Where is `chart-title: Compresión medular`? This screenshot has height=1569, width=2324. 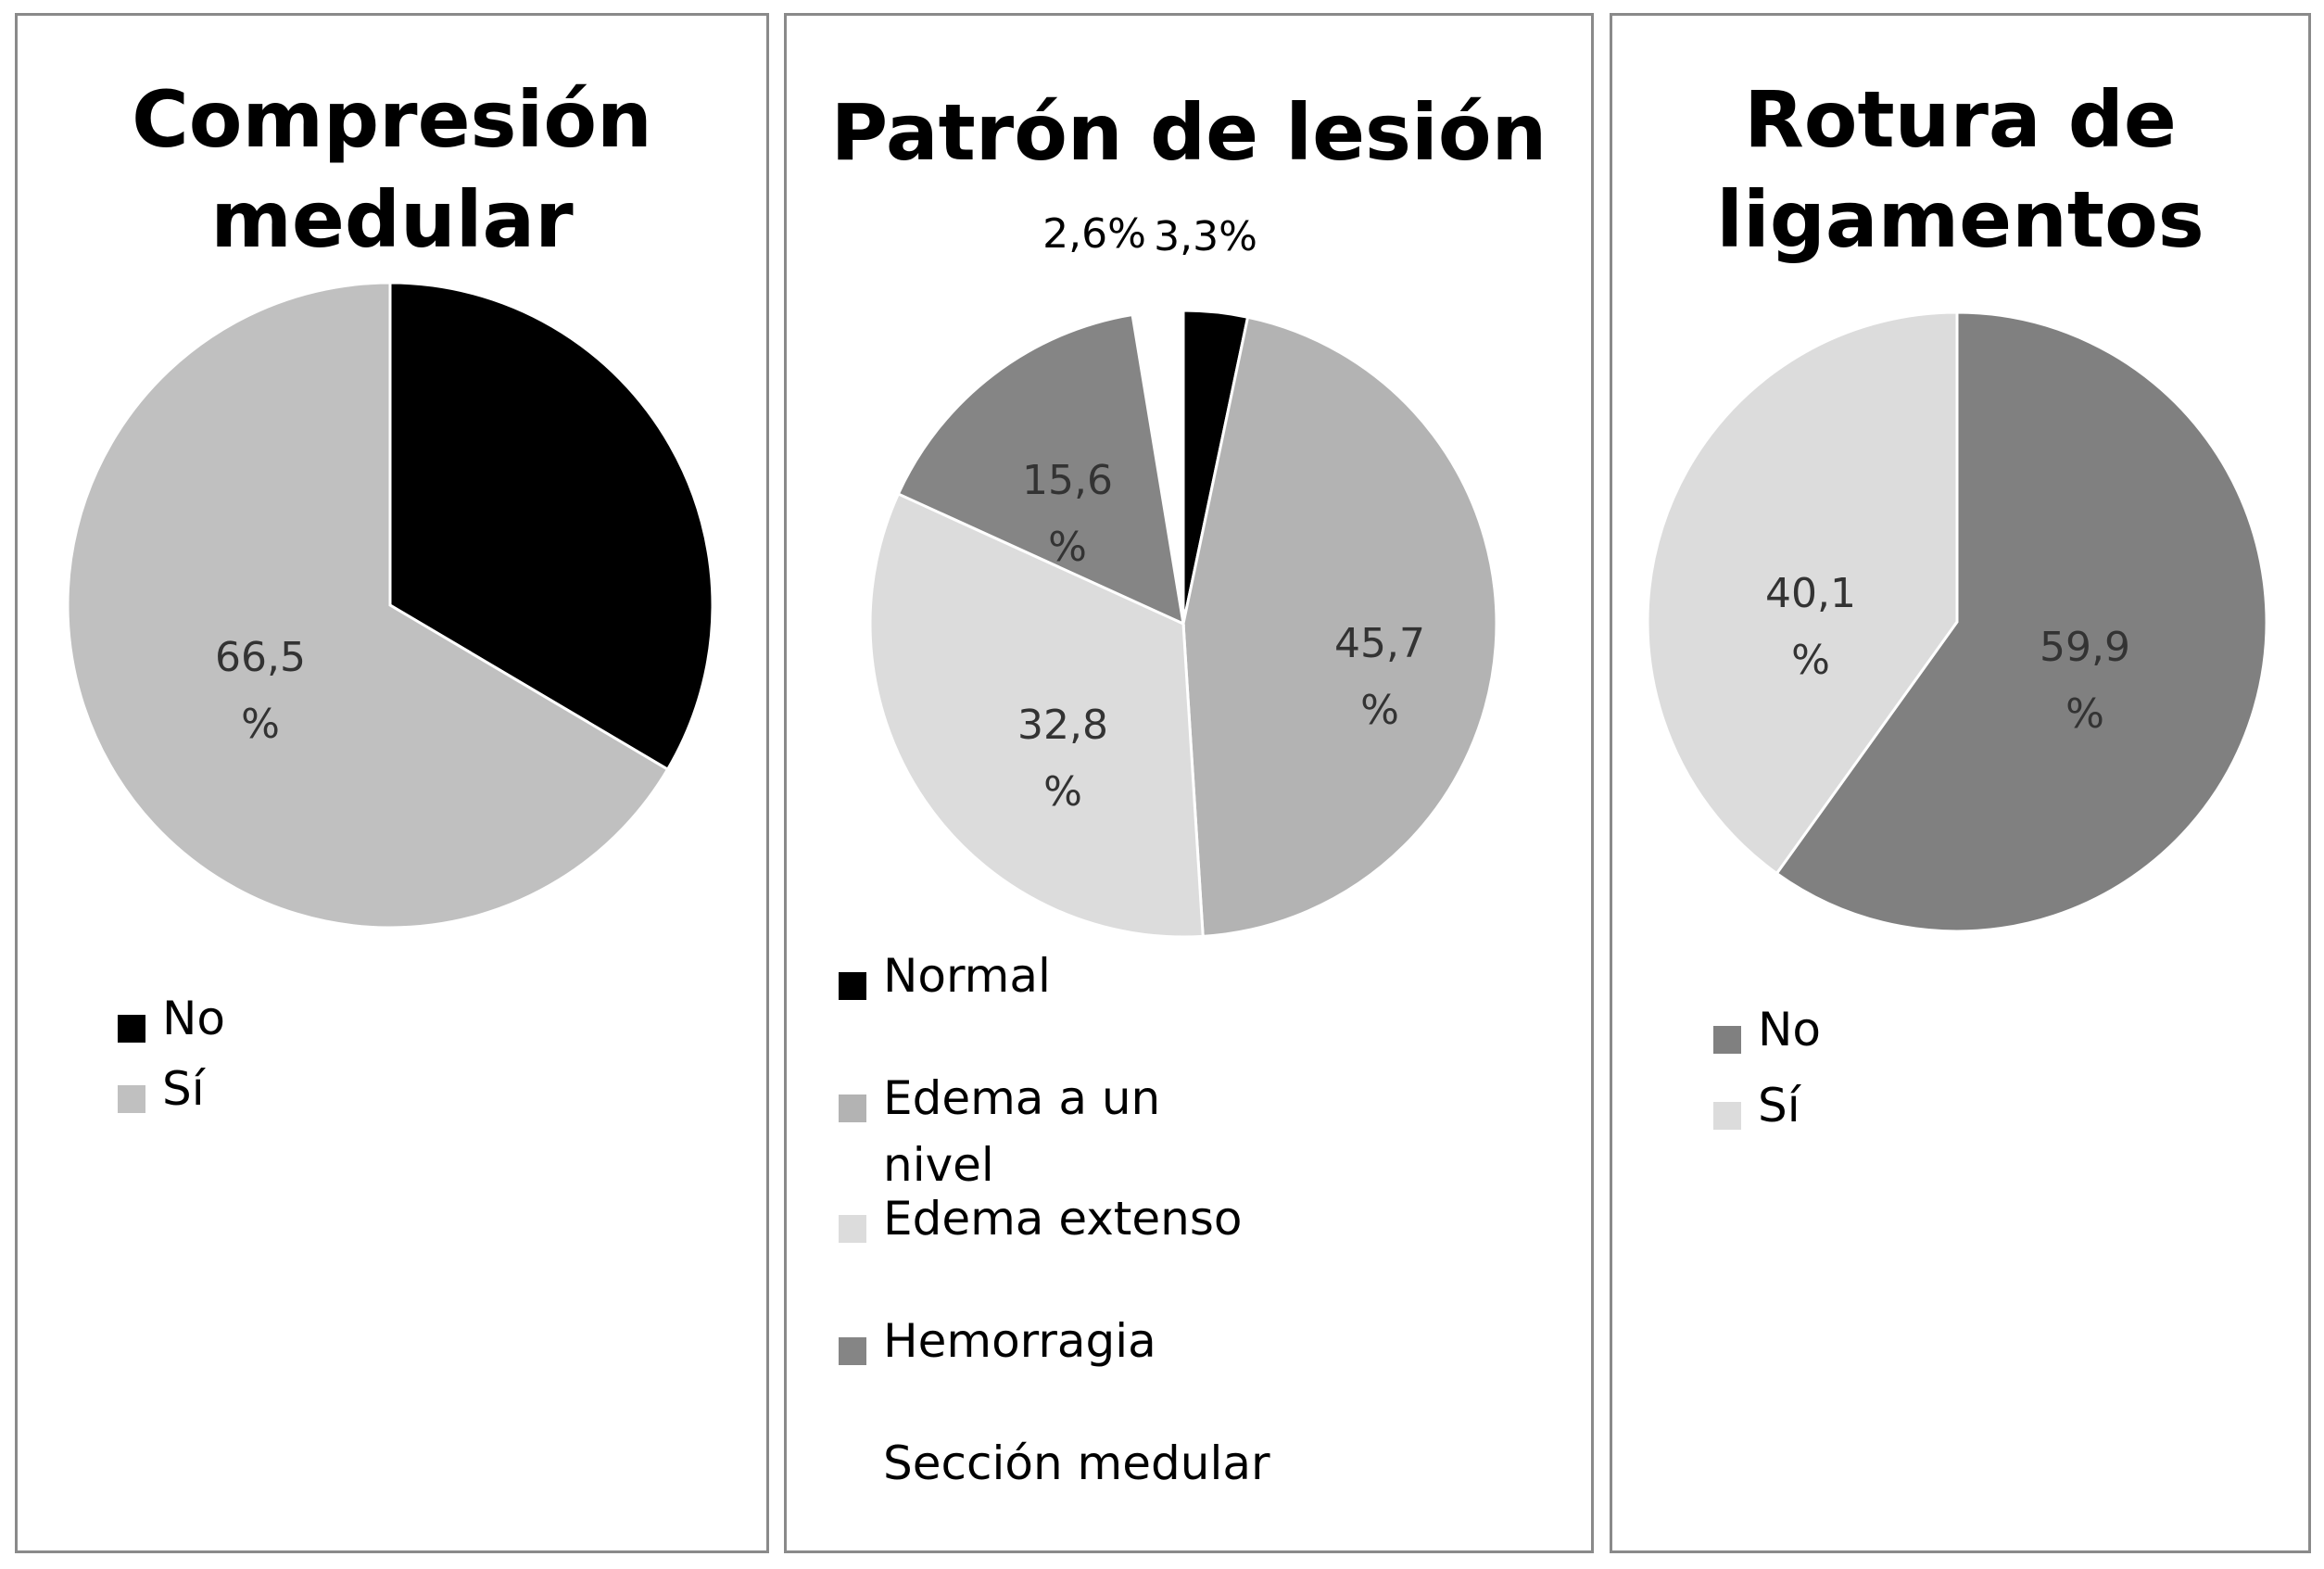 chart-title: Compresión medular is located at coordinates (392, 170).